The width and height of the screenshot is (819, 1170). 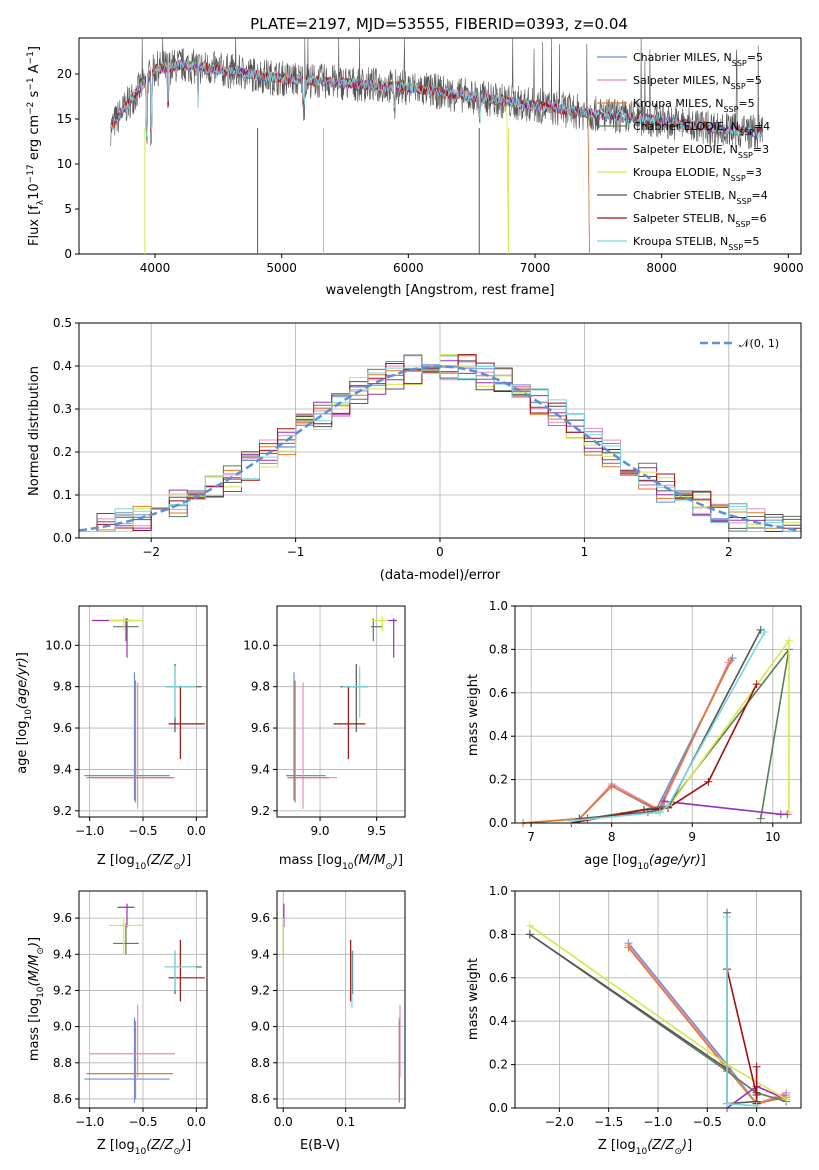 I want to click on age-vs-z-x-tick-label: −1.0, so click(x=89, y=831).